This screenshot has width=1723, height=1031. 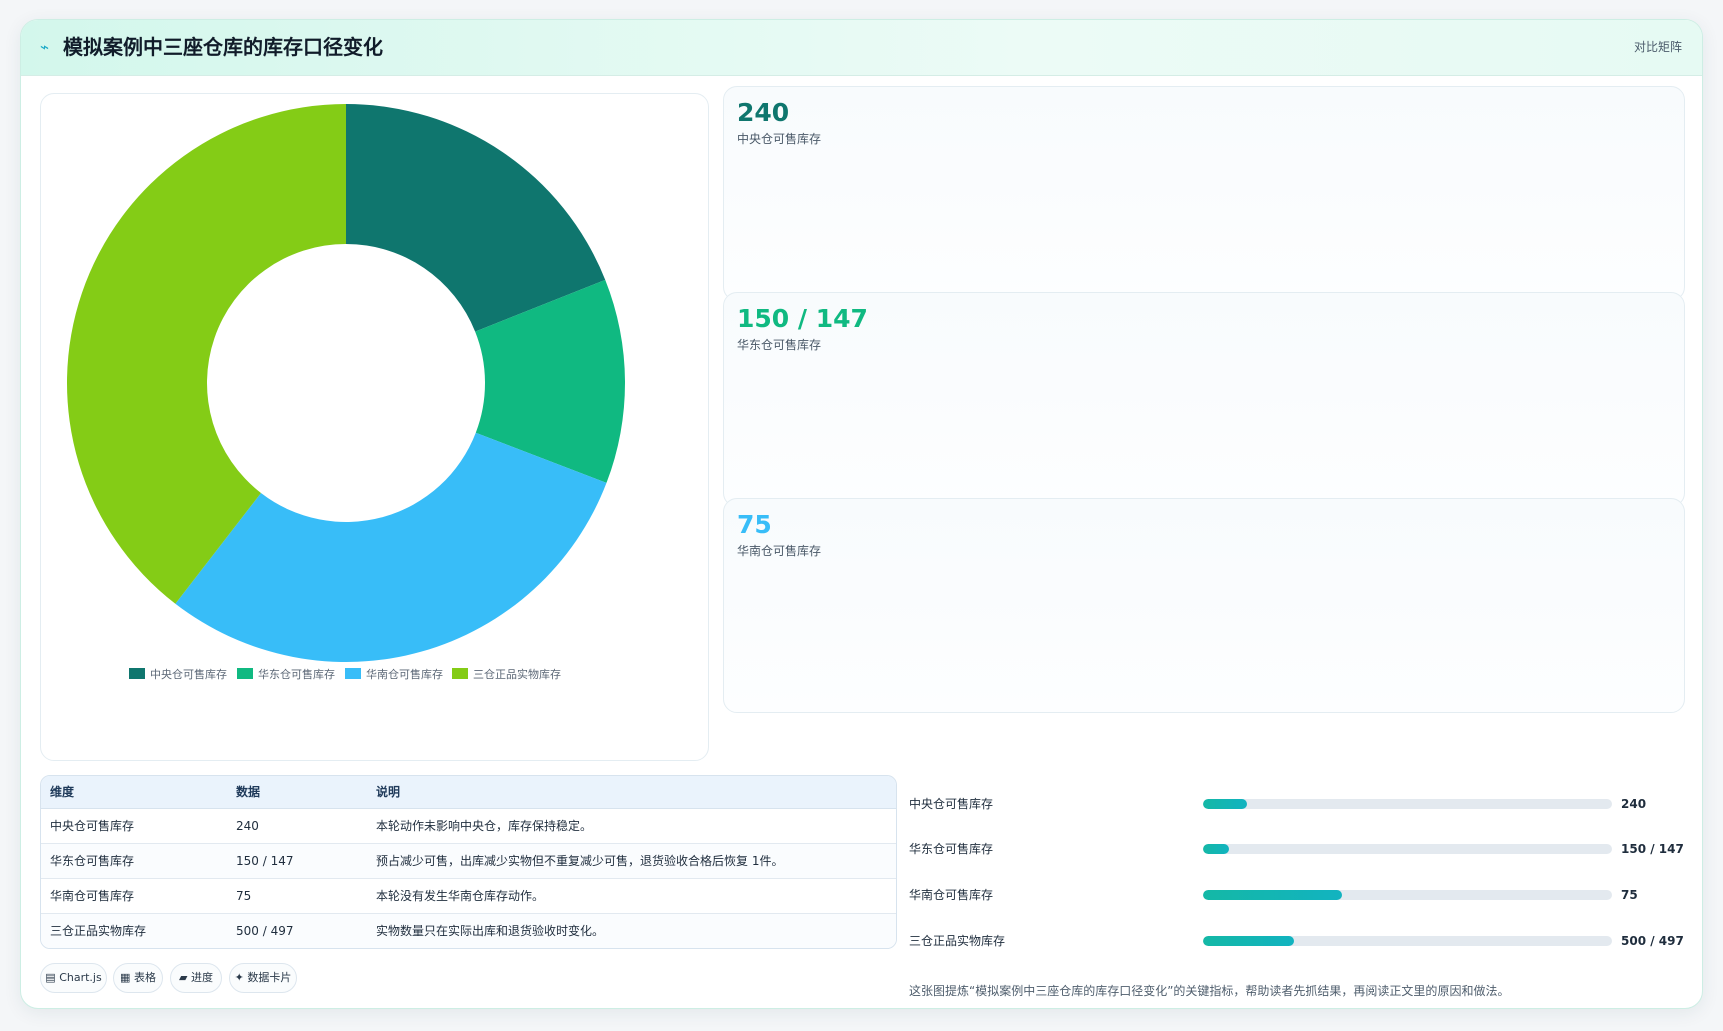 I want to click on column-header: 数据, so click(x=297, y=792).